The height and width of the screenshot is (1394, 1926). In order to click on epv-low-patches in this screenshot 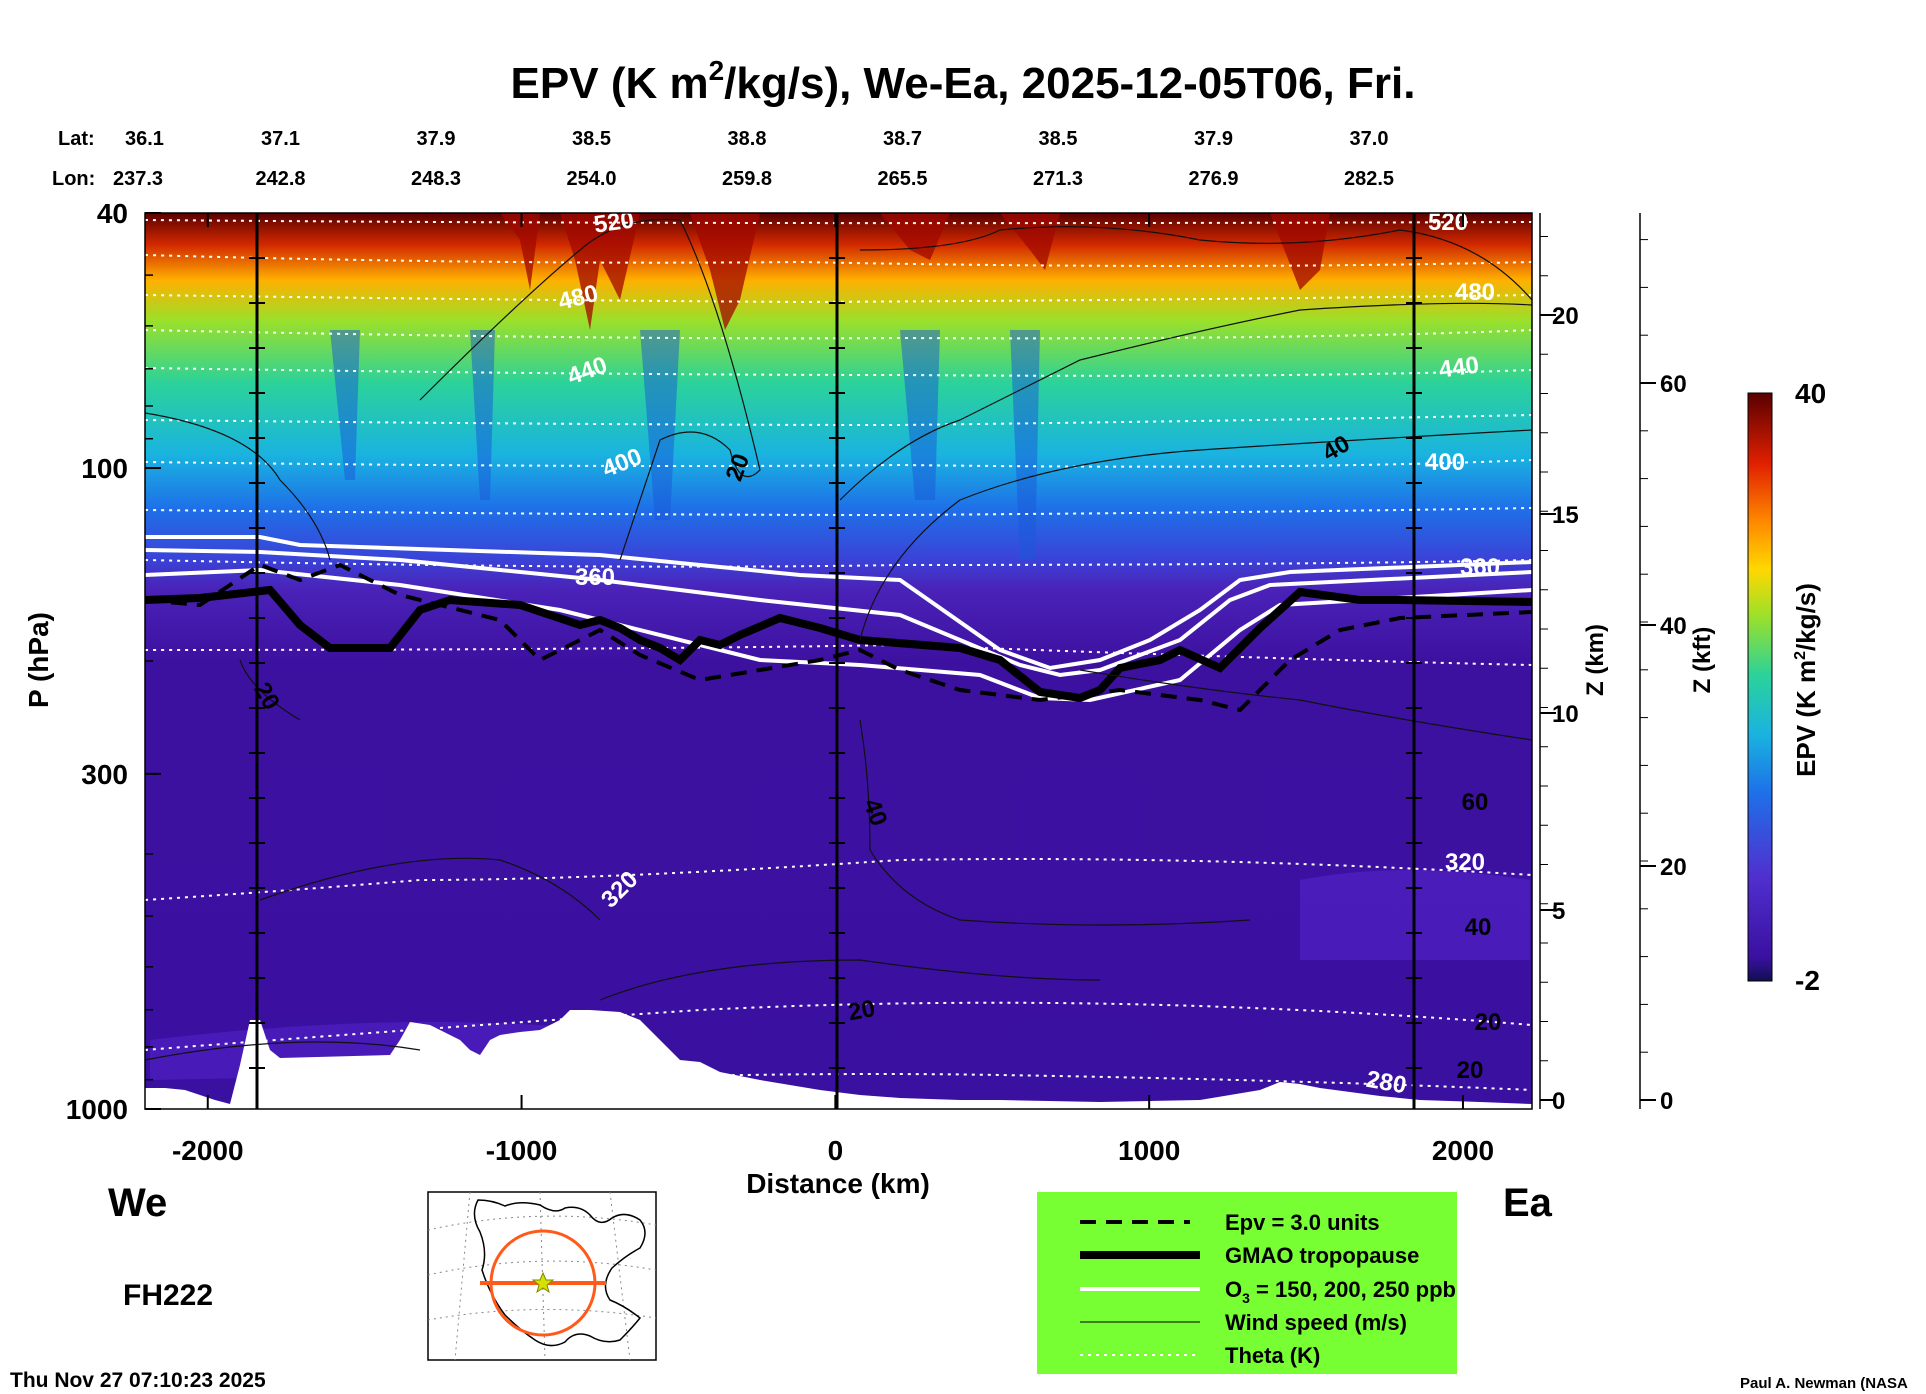, I will do `click(840, 975)`.